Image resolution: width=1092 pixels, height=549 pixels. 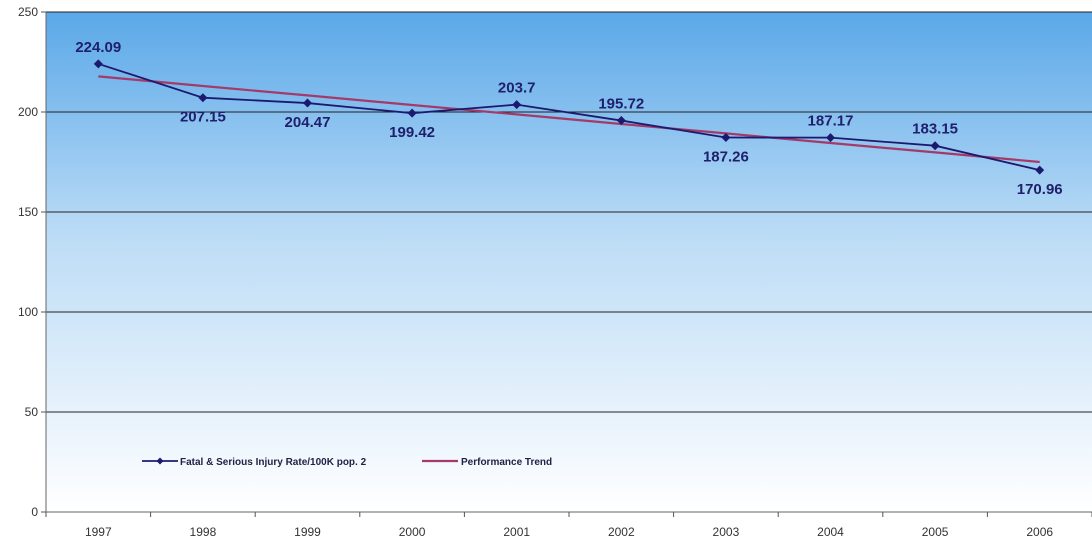 I want to click on x-tick-label: 1997, so click(x=98, y=532).